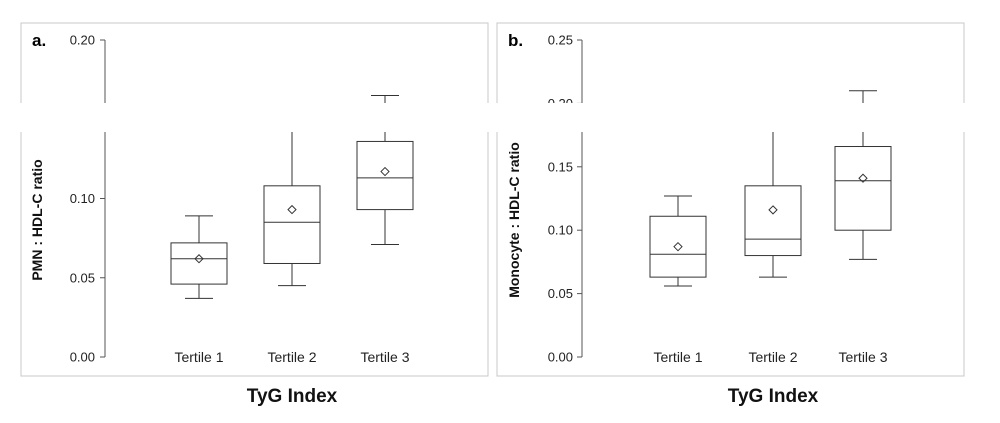 Image resolution: width=1000 pixels, height=423 pixels. I want to click on y-tick-label: 0.20, so click(82, 40).